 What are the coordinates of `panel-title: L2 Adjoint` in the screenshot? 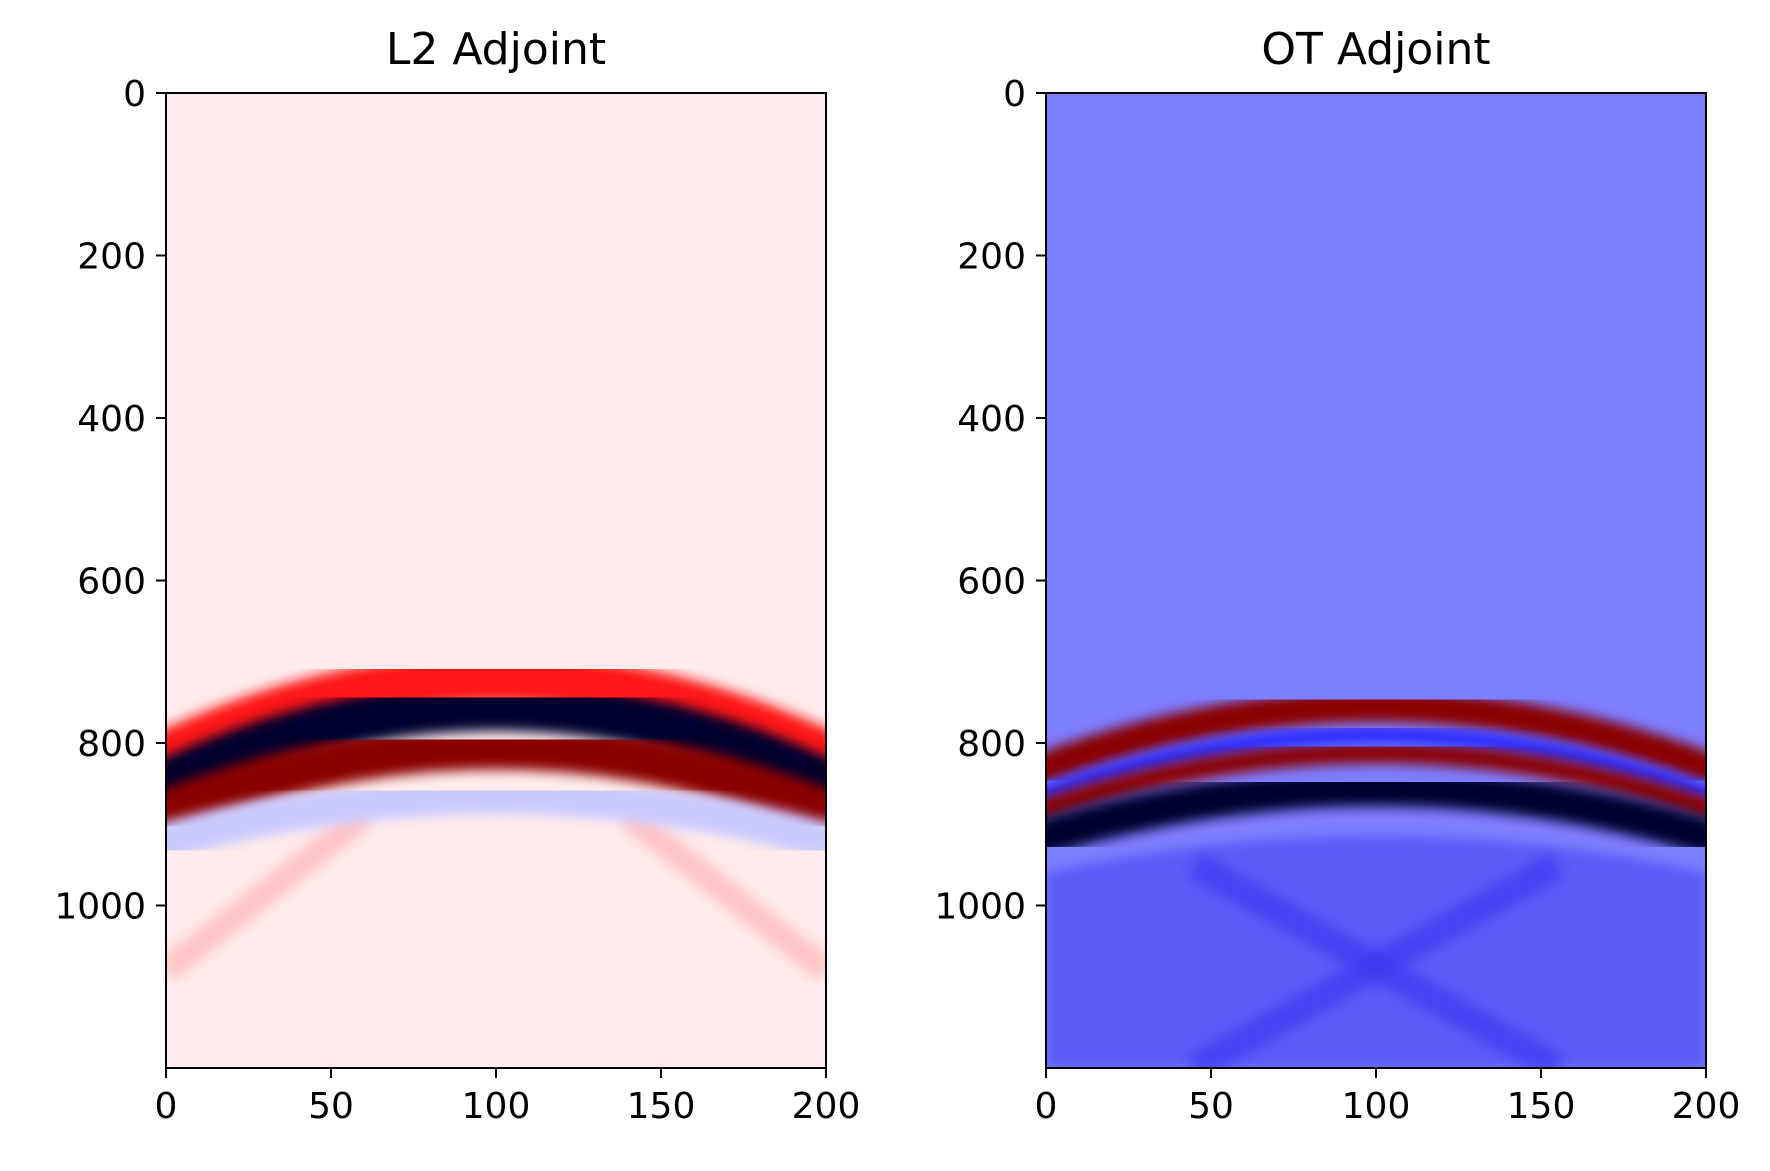 It's located at (496, 49).